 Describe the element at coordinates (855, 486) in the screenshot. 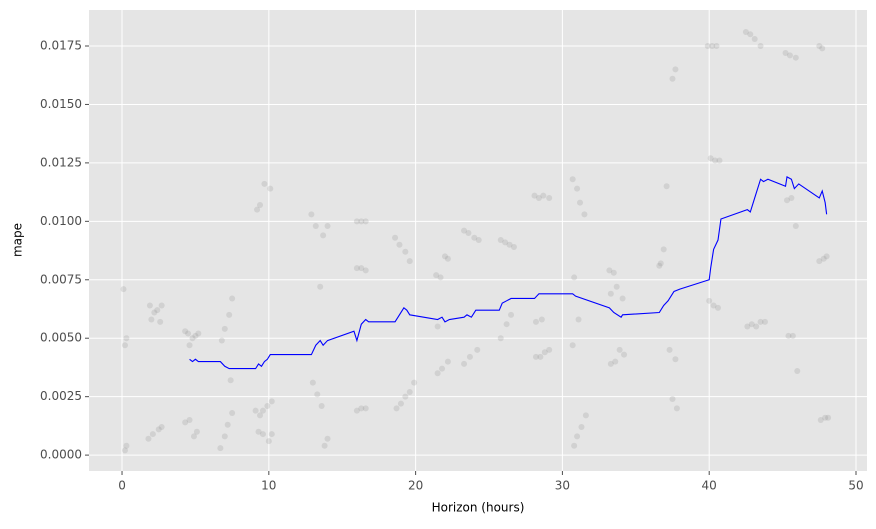

I see `x-tick-label: 50` at that location.